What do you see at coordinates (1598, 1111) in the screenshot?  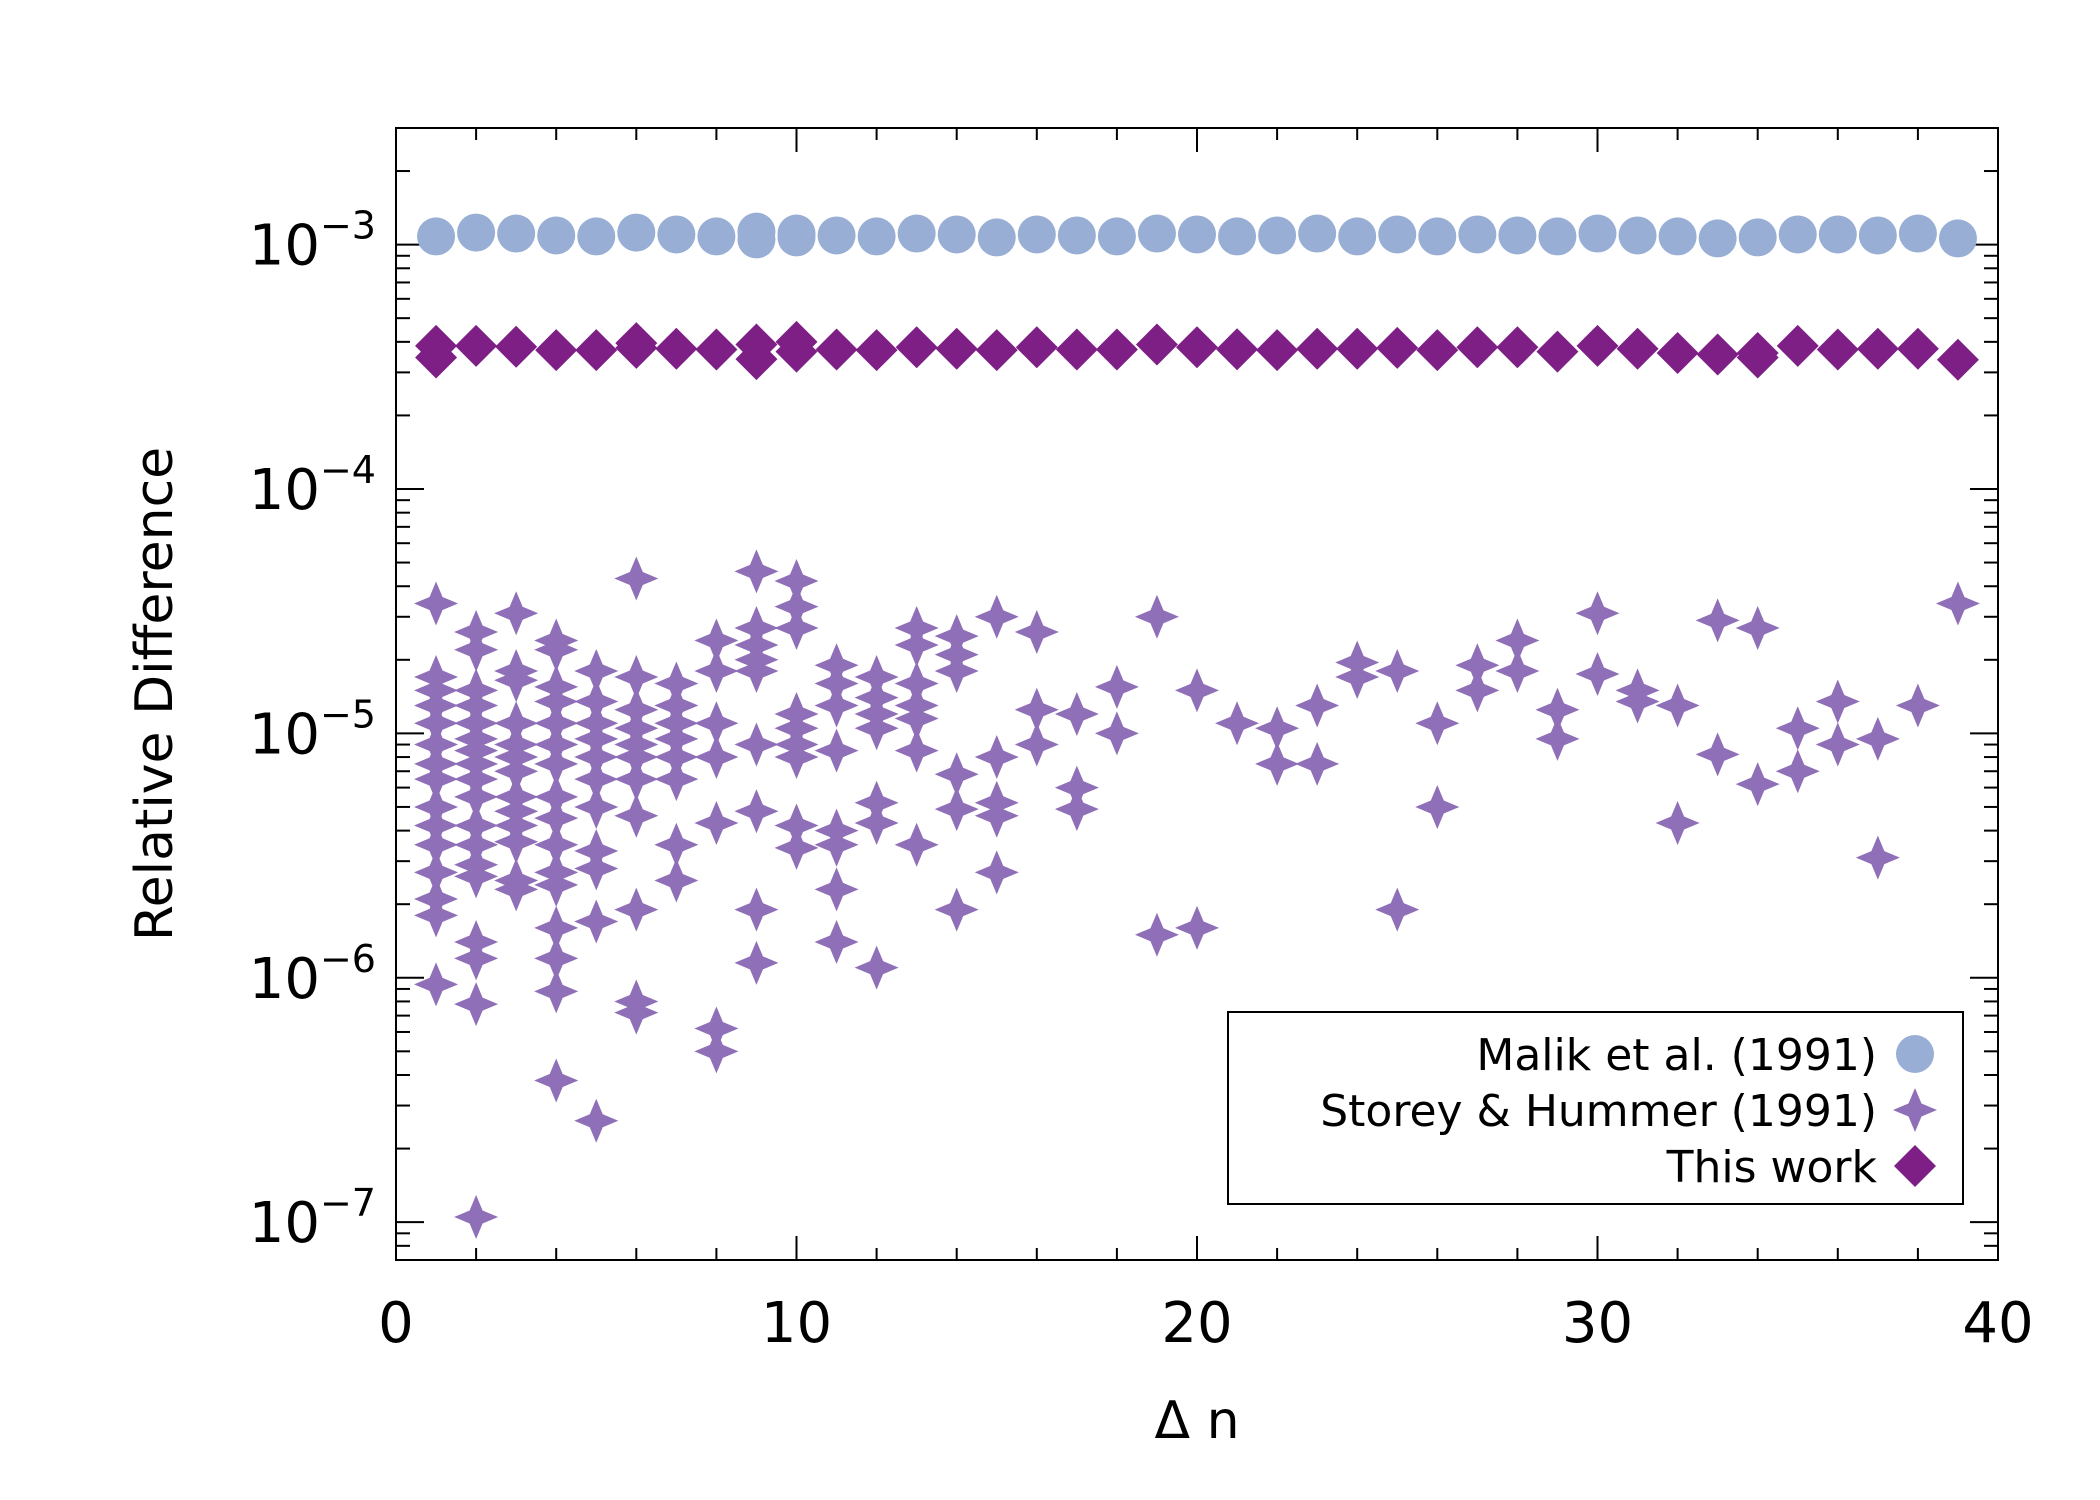 I see `legend-label: Storey & Hummer (1991)` at bounding box center [1598, 1111].